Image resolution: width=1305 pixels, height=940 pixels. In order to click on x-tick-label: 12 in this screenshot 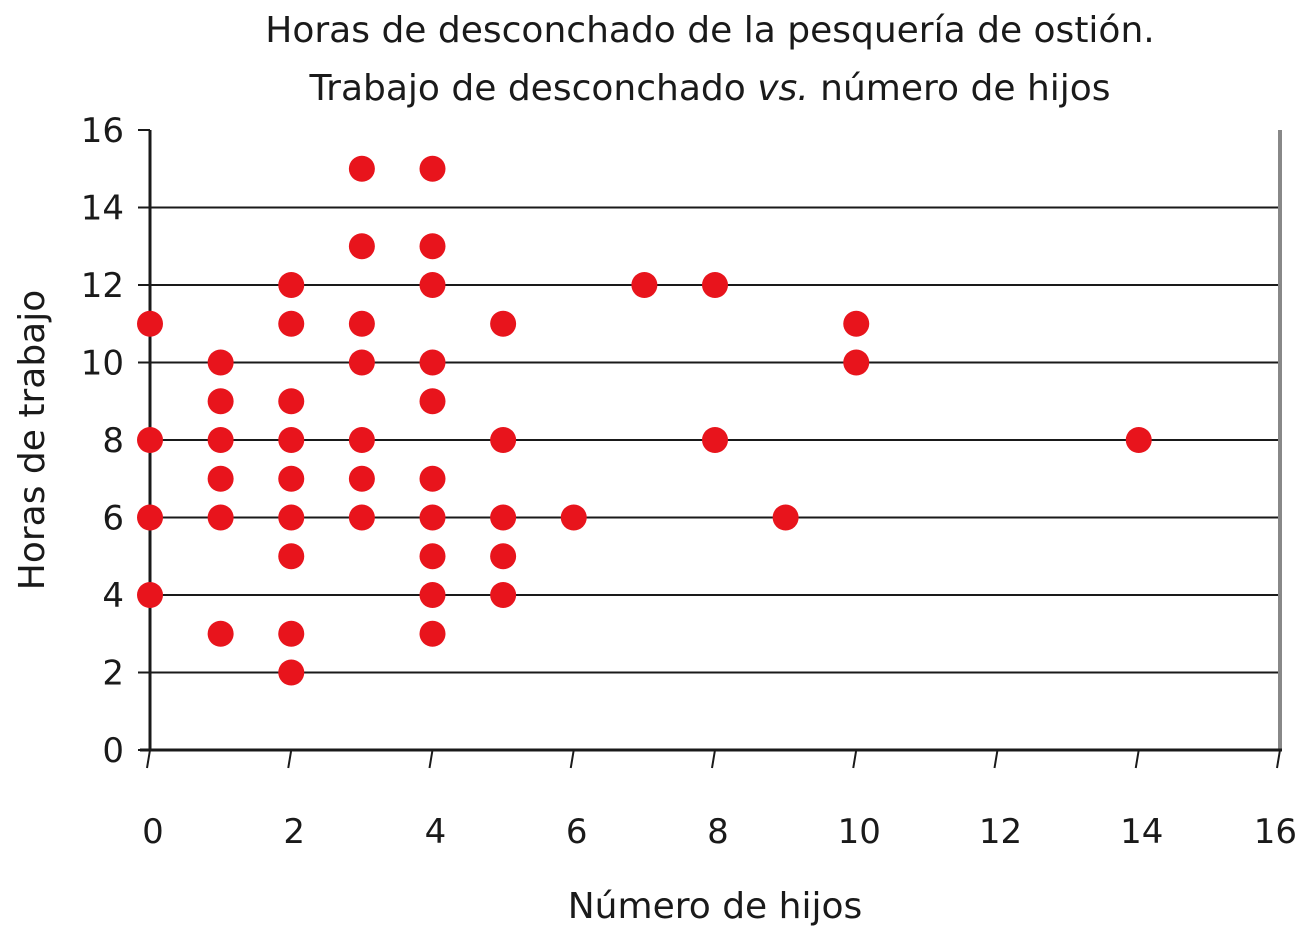, I will do `click(1000, 832)`.